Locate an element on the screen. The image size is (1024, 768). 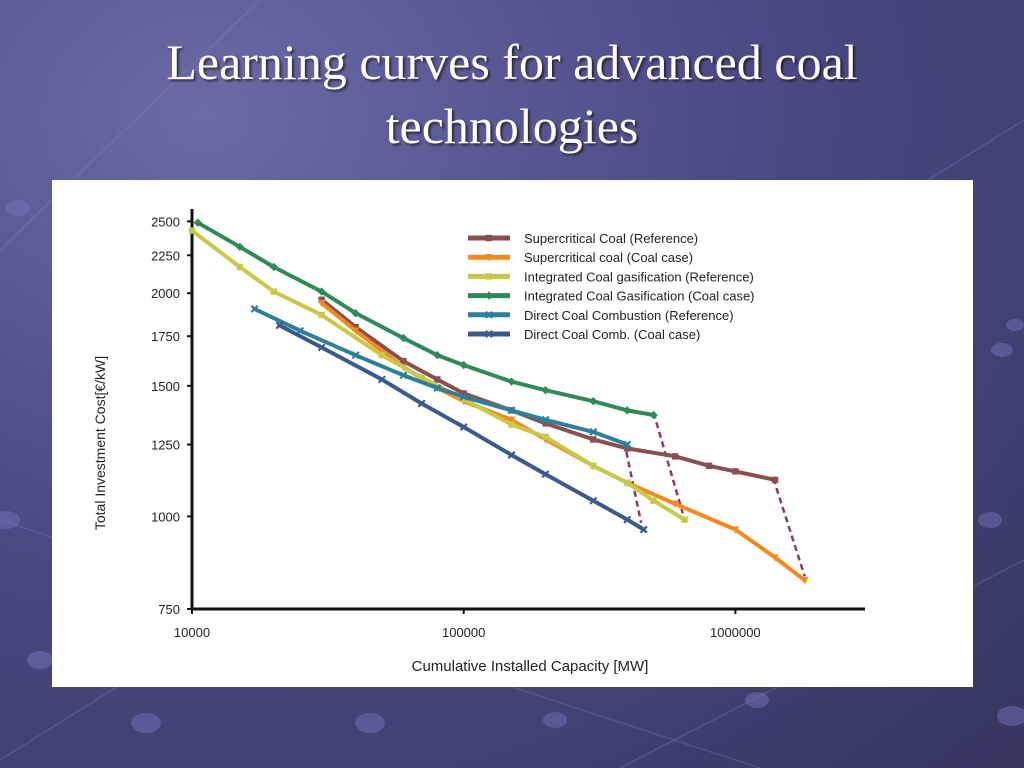
x-tick-label: 1000000 is located at coordinates (735, 632).